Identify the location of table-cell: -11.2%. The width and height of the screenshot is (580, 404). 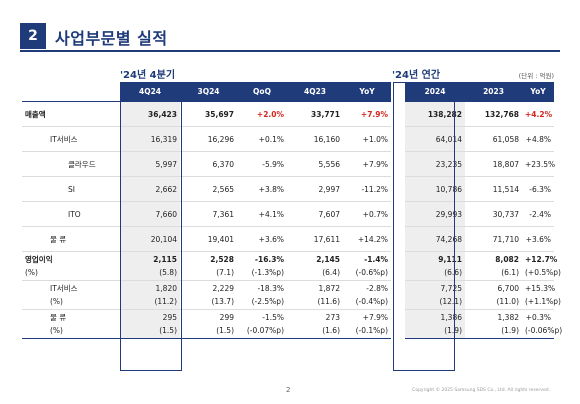
(367, 189).